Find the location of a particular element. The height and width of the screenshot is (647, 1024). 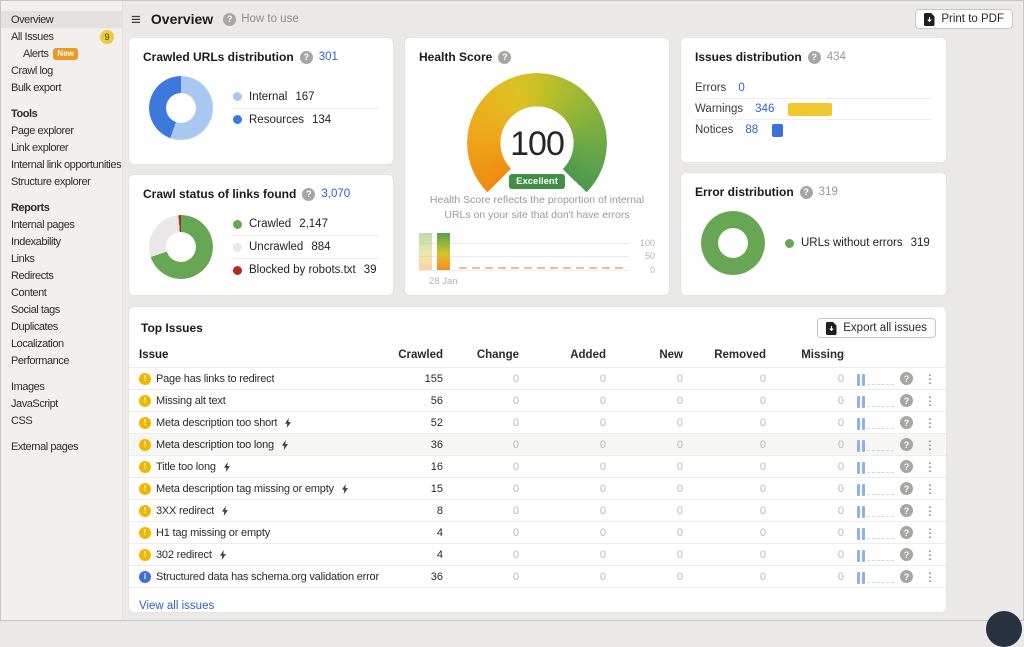

table-row: ! 302 redirect 4 0 0 0 0 0 ? is located at coordinates (537, 554).